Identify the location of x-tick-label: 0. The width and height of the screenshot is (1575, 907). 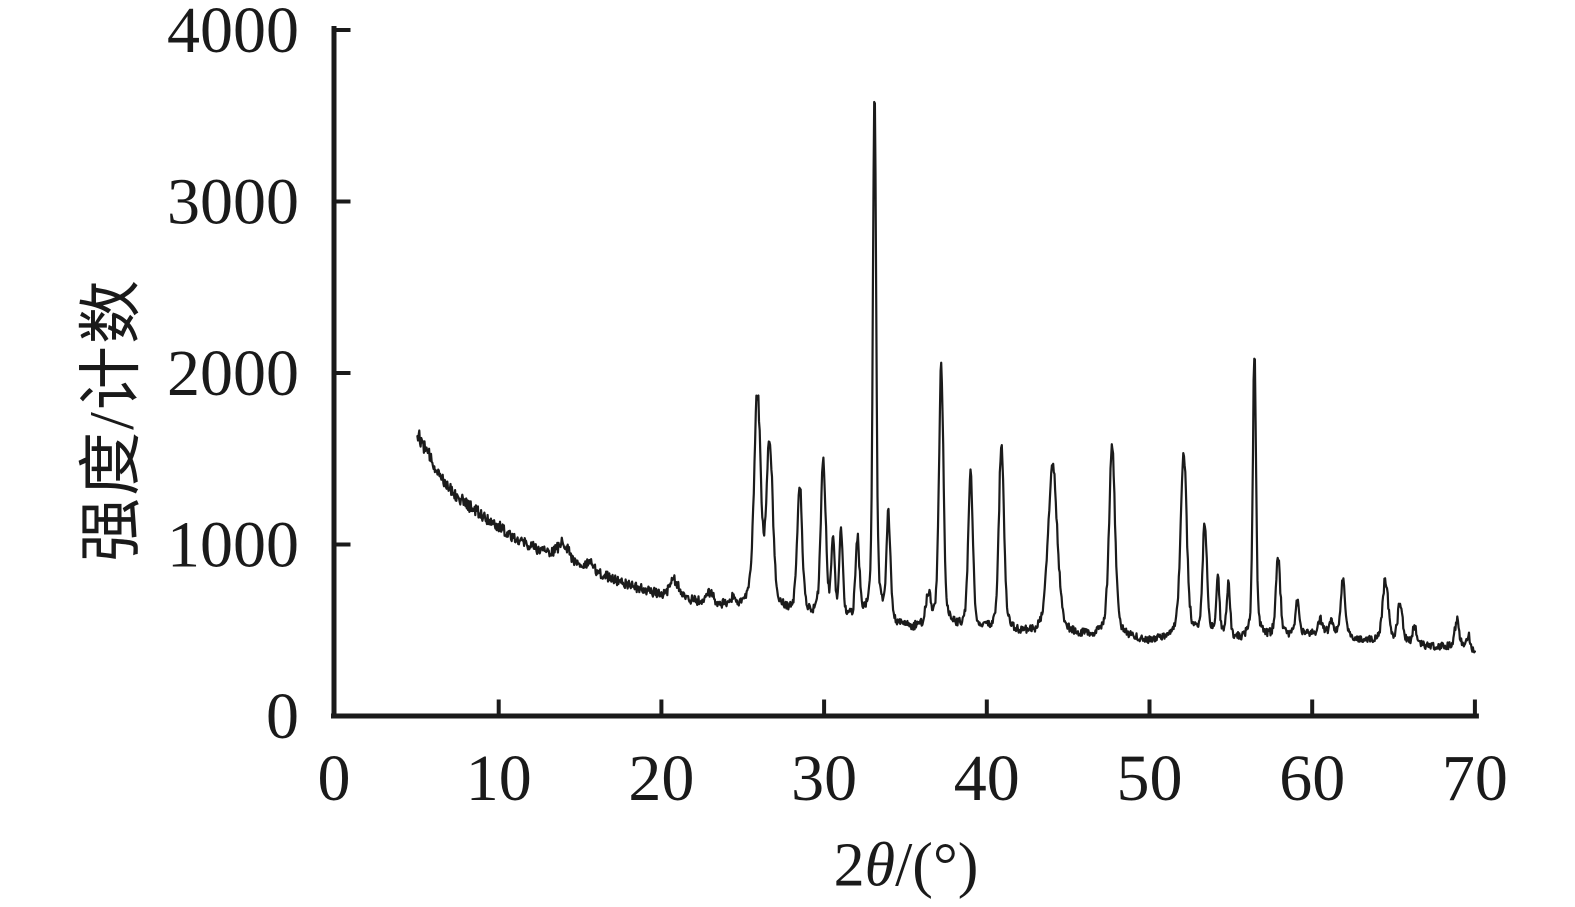
(334, 778).